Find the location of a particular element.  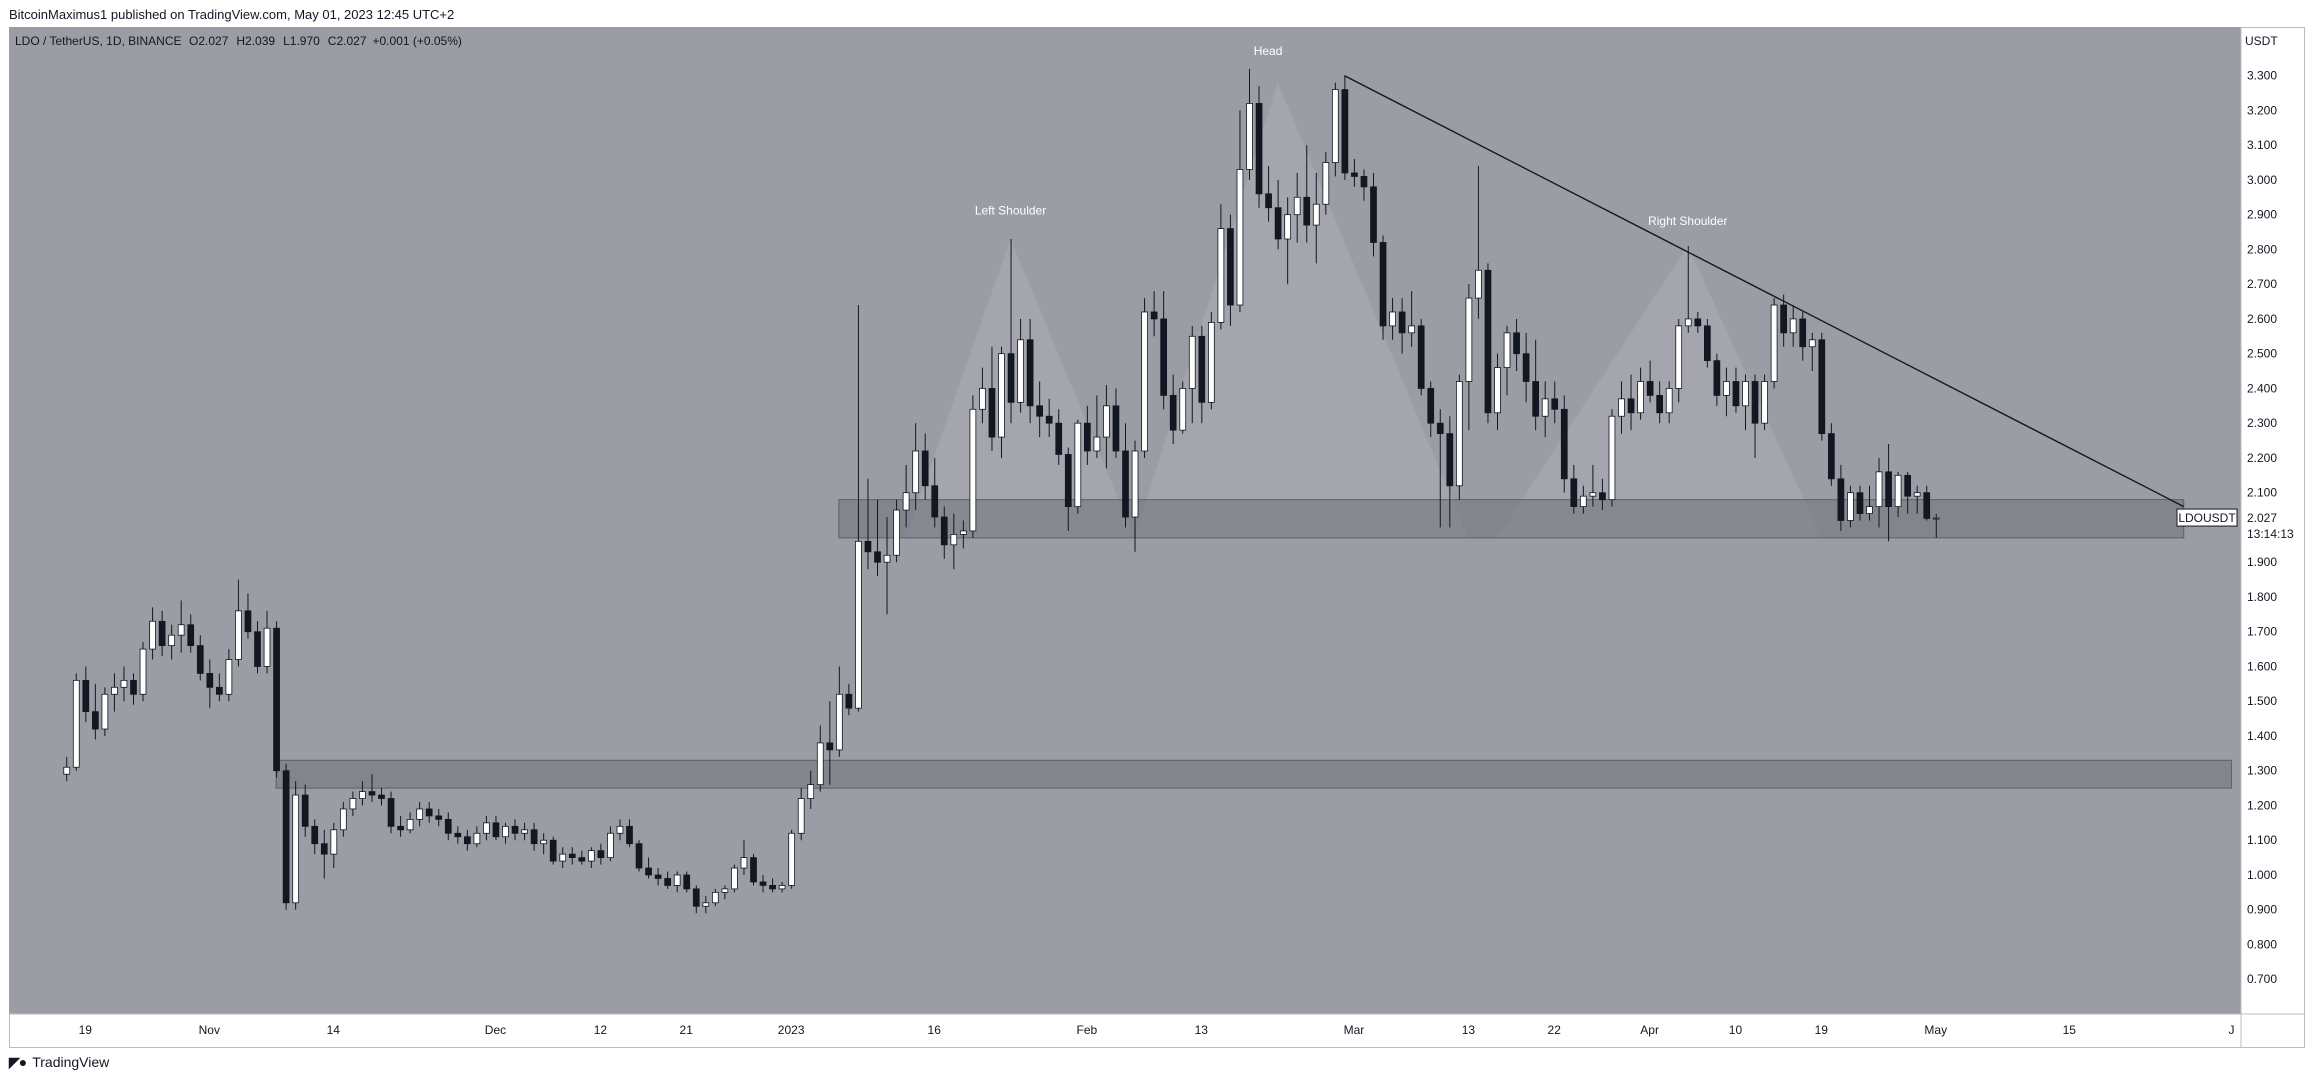

symbol-line: LDO / TetherUS, 1D, BINANCE is located at coordinates (98, 41).